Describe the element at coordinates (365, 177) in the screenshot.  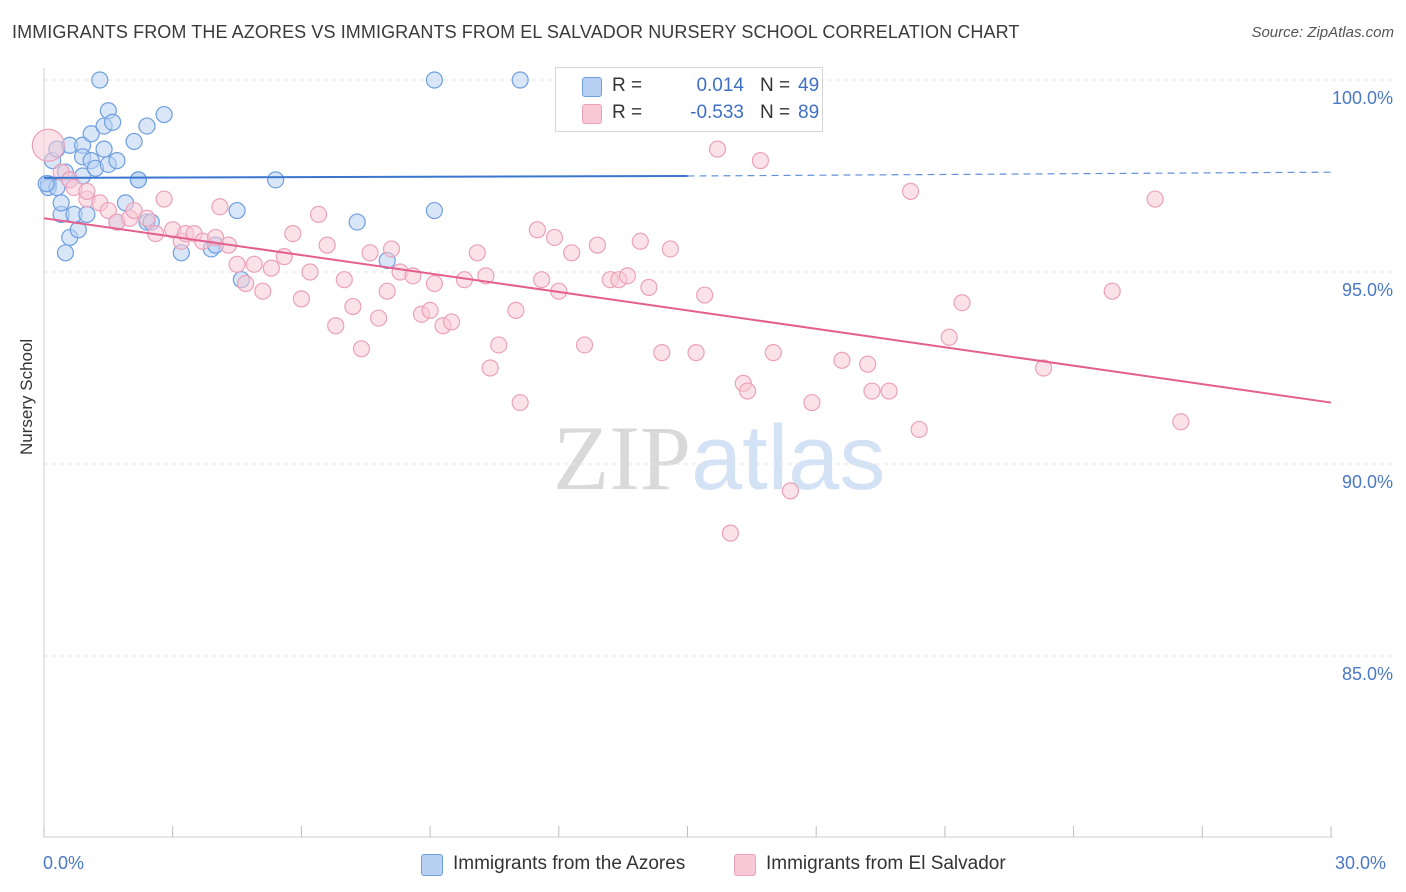
I see `trendline-azores` at that location.